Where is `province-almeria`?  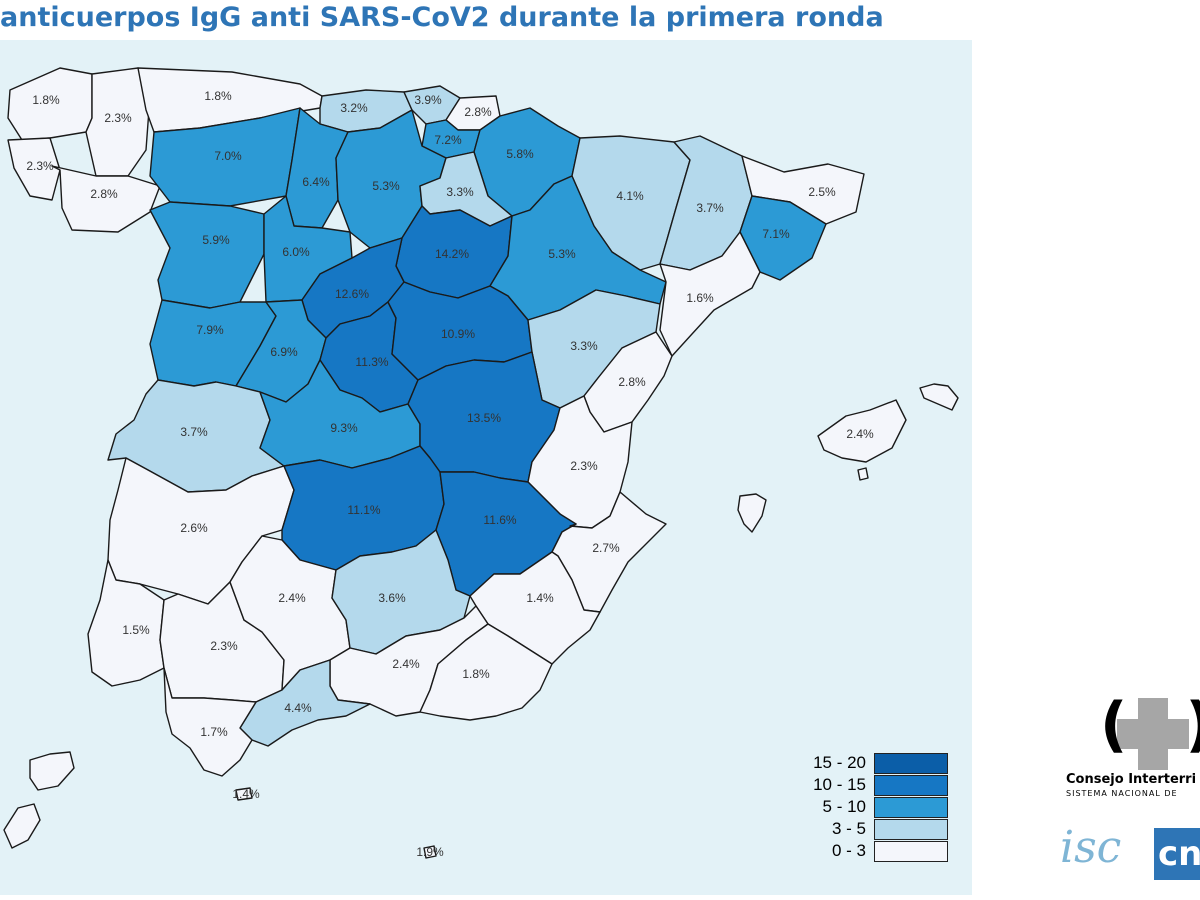 province-almeria is located at coordinates (486, 672).